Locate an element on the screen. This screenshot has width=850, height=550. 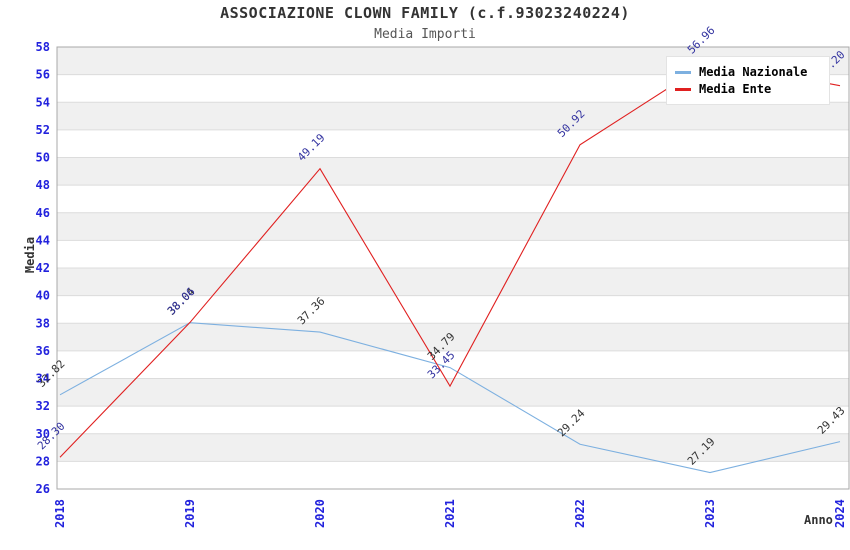
x-tick-label: 2023 is located at coordinates (710, 513).